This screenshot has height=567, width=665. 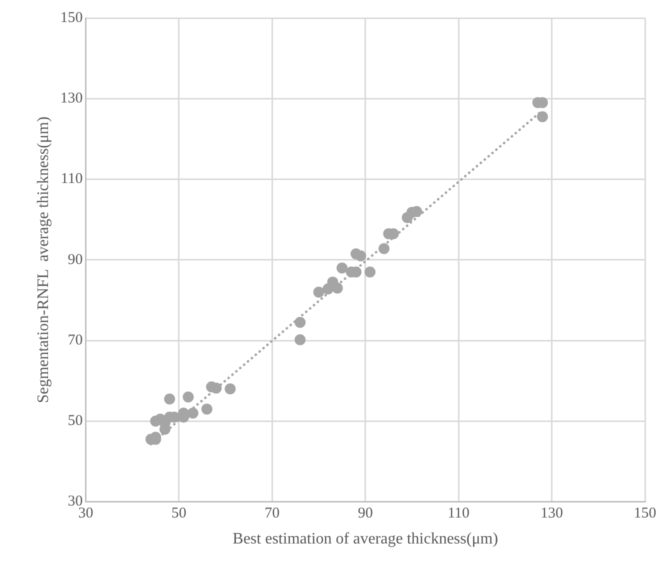 I want to click on x-tick-label: 130, so click(x=552, y=514).